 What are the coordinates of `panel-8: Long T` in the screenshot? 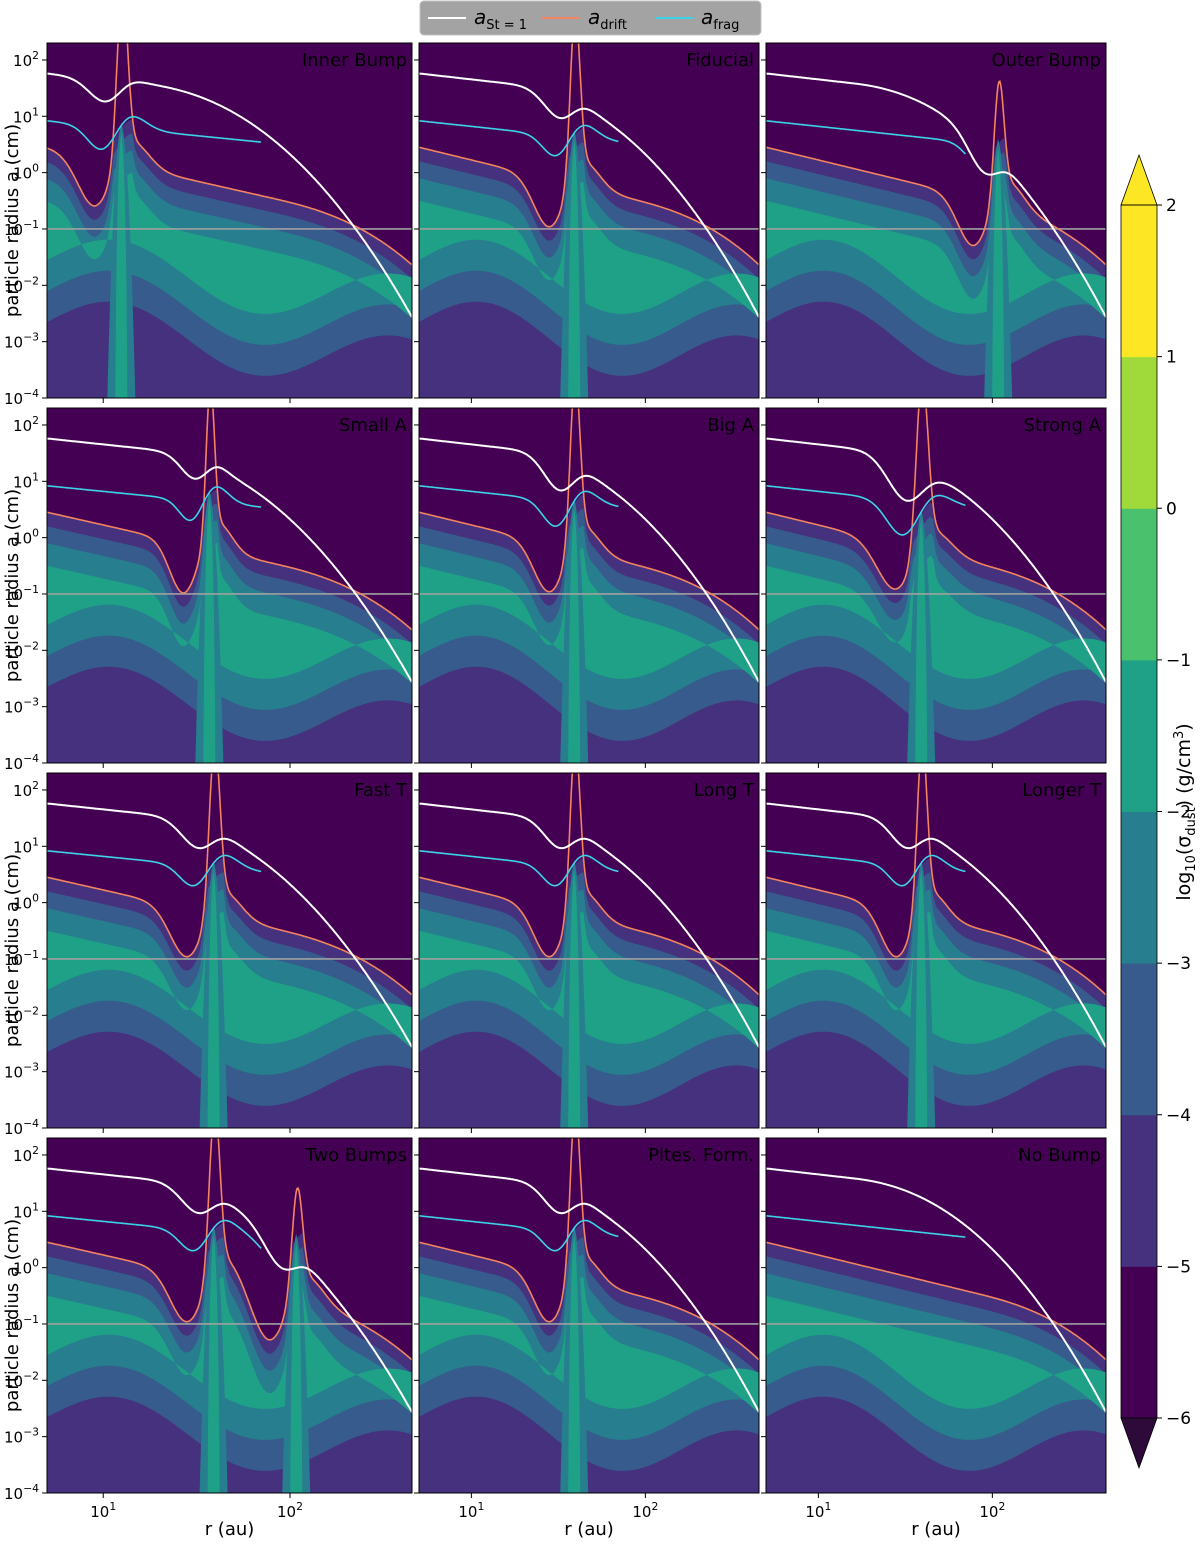 It's located at (587, 952).